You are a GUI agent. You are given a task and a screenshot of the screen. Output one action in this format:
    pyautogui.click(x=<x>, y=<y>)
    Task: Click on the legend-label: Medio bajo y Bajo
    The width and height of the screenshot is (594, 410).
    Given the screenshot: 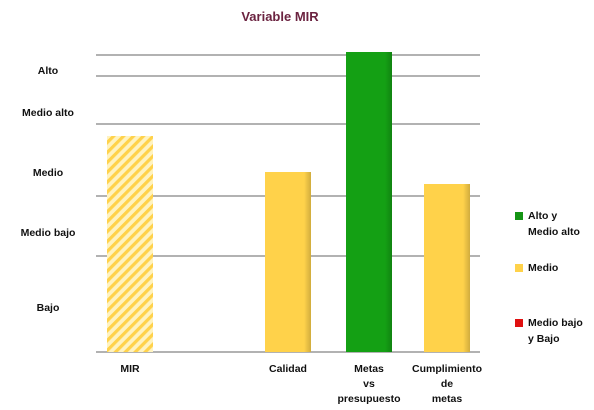 What is the action you would take?
    pyautogui.click(x=555, y=331)
    